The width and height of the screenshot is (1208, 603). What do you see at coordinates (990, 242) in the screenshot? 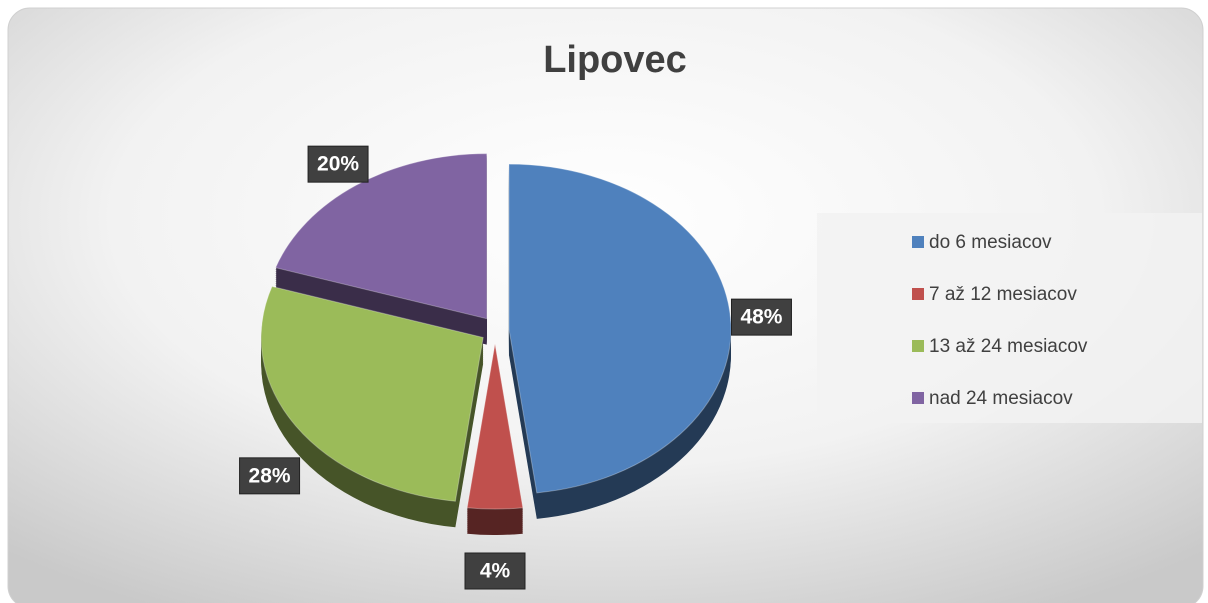
I see `legend-label: do 6 mesiacov` at bounding box center [990, 242].